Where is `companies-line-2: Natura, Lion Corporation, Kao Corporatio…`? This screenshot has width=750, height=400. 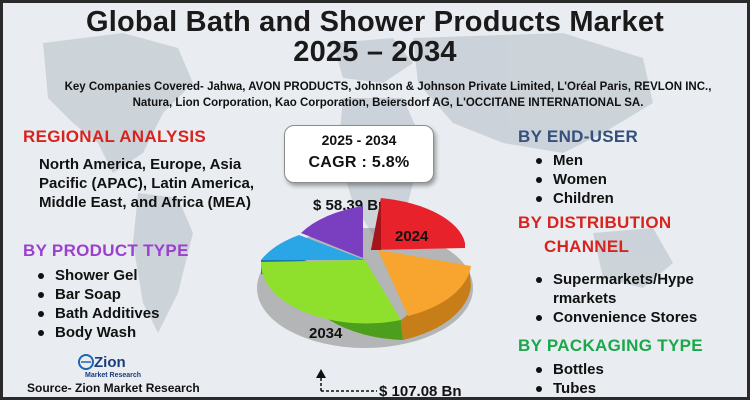
companies-line-2: Natura, Lion Corporation, Kao Corporatio… is located at coordinates (388, 103).